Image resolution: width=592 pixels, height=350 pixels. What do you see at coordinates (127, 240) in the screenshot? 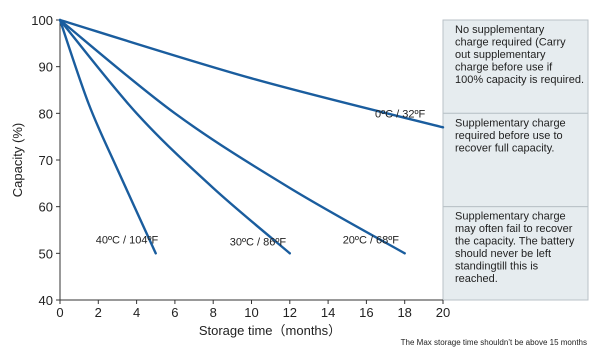
I see `series-label-4: 40ºC / 104ºF` at bounding box center [127, 240].